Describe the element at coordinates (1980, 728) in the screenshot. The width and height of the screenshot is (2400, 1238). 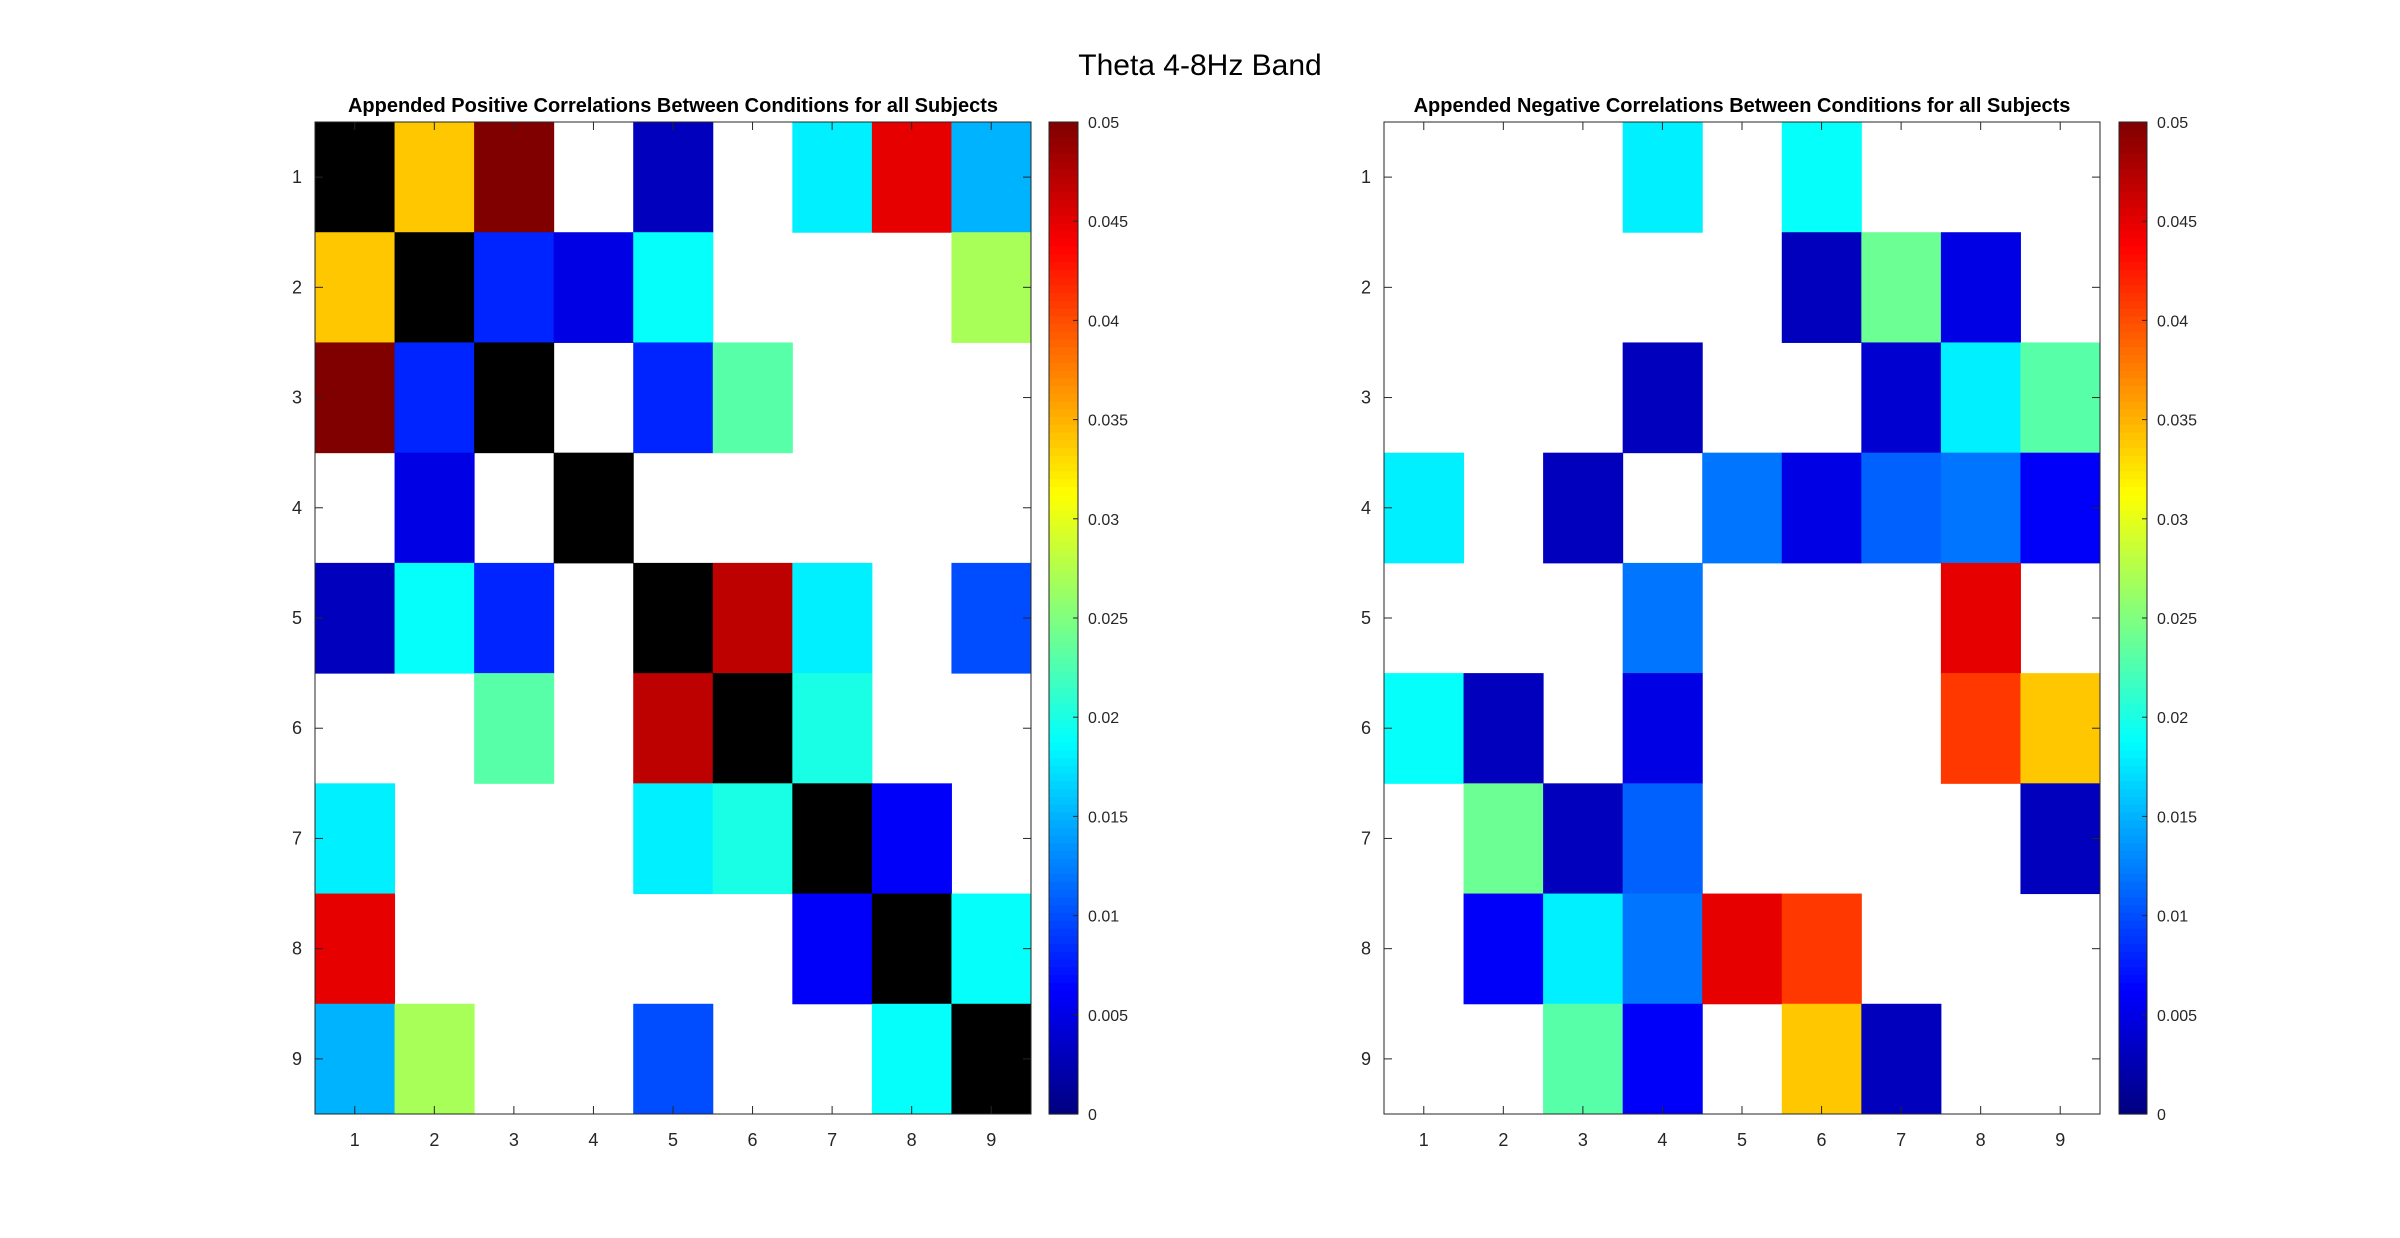
I see `heatmap-cell-r6-c8` at that location.